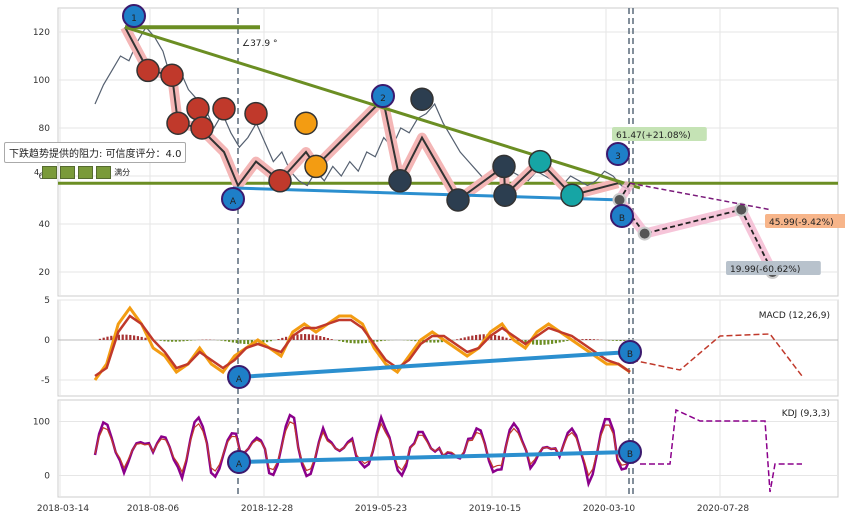 The height and width of the screenshot is (520, 845). Describe the element at coordinates (134, 19) in the screenshot. I see `pivot-1-0-label: 1` at that location.